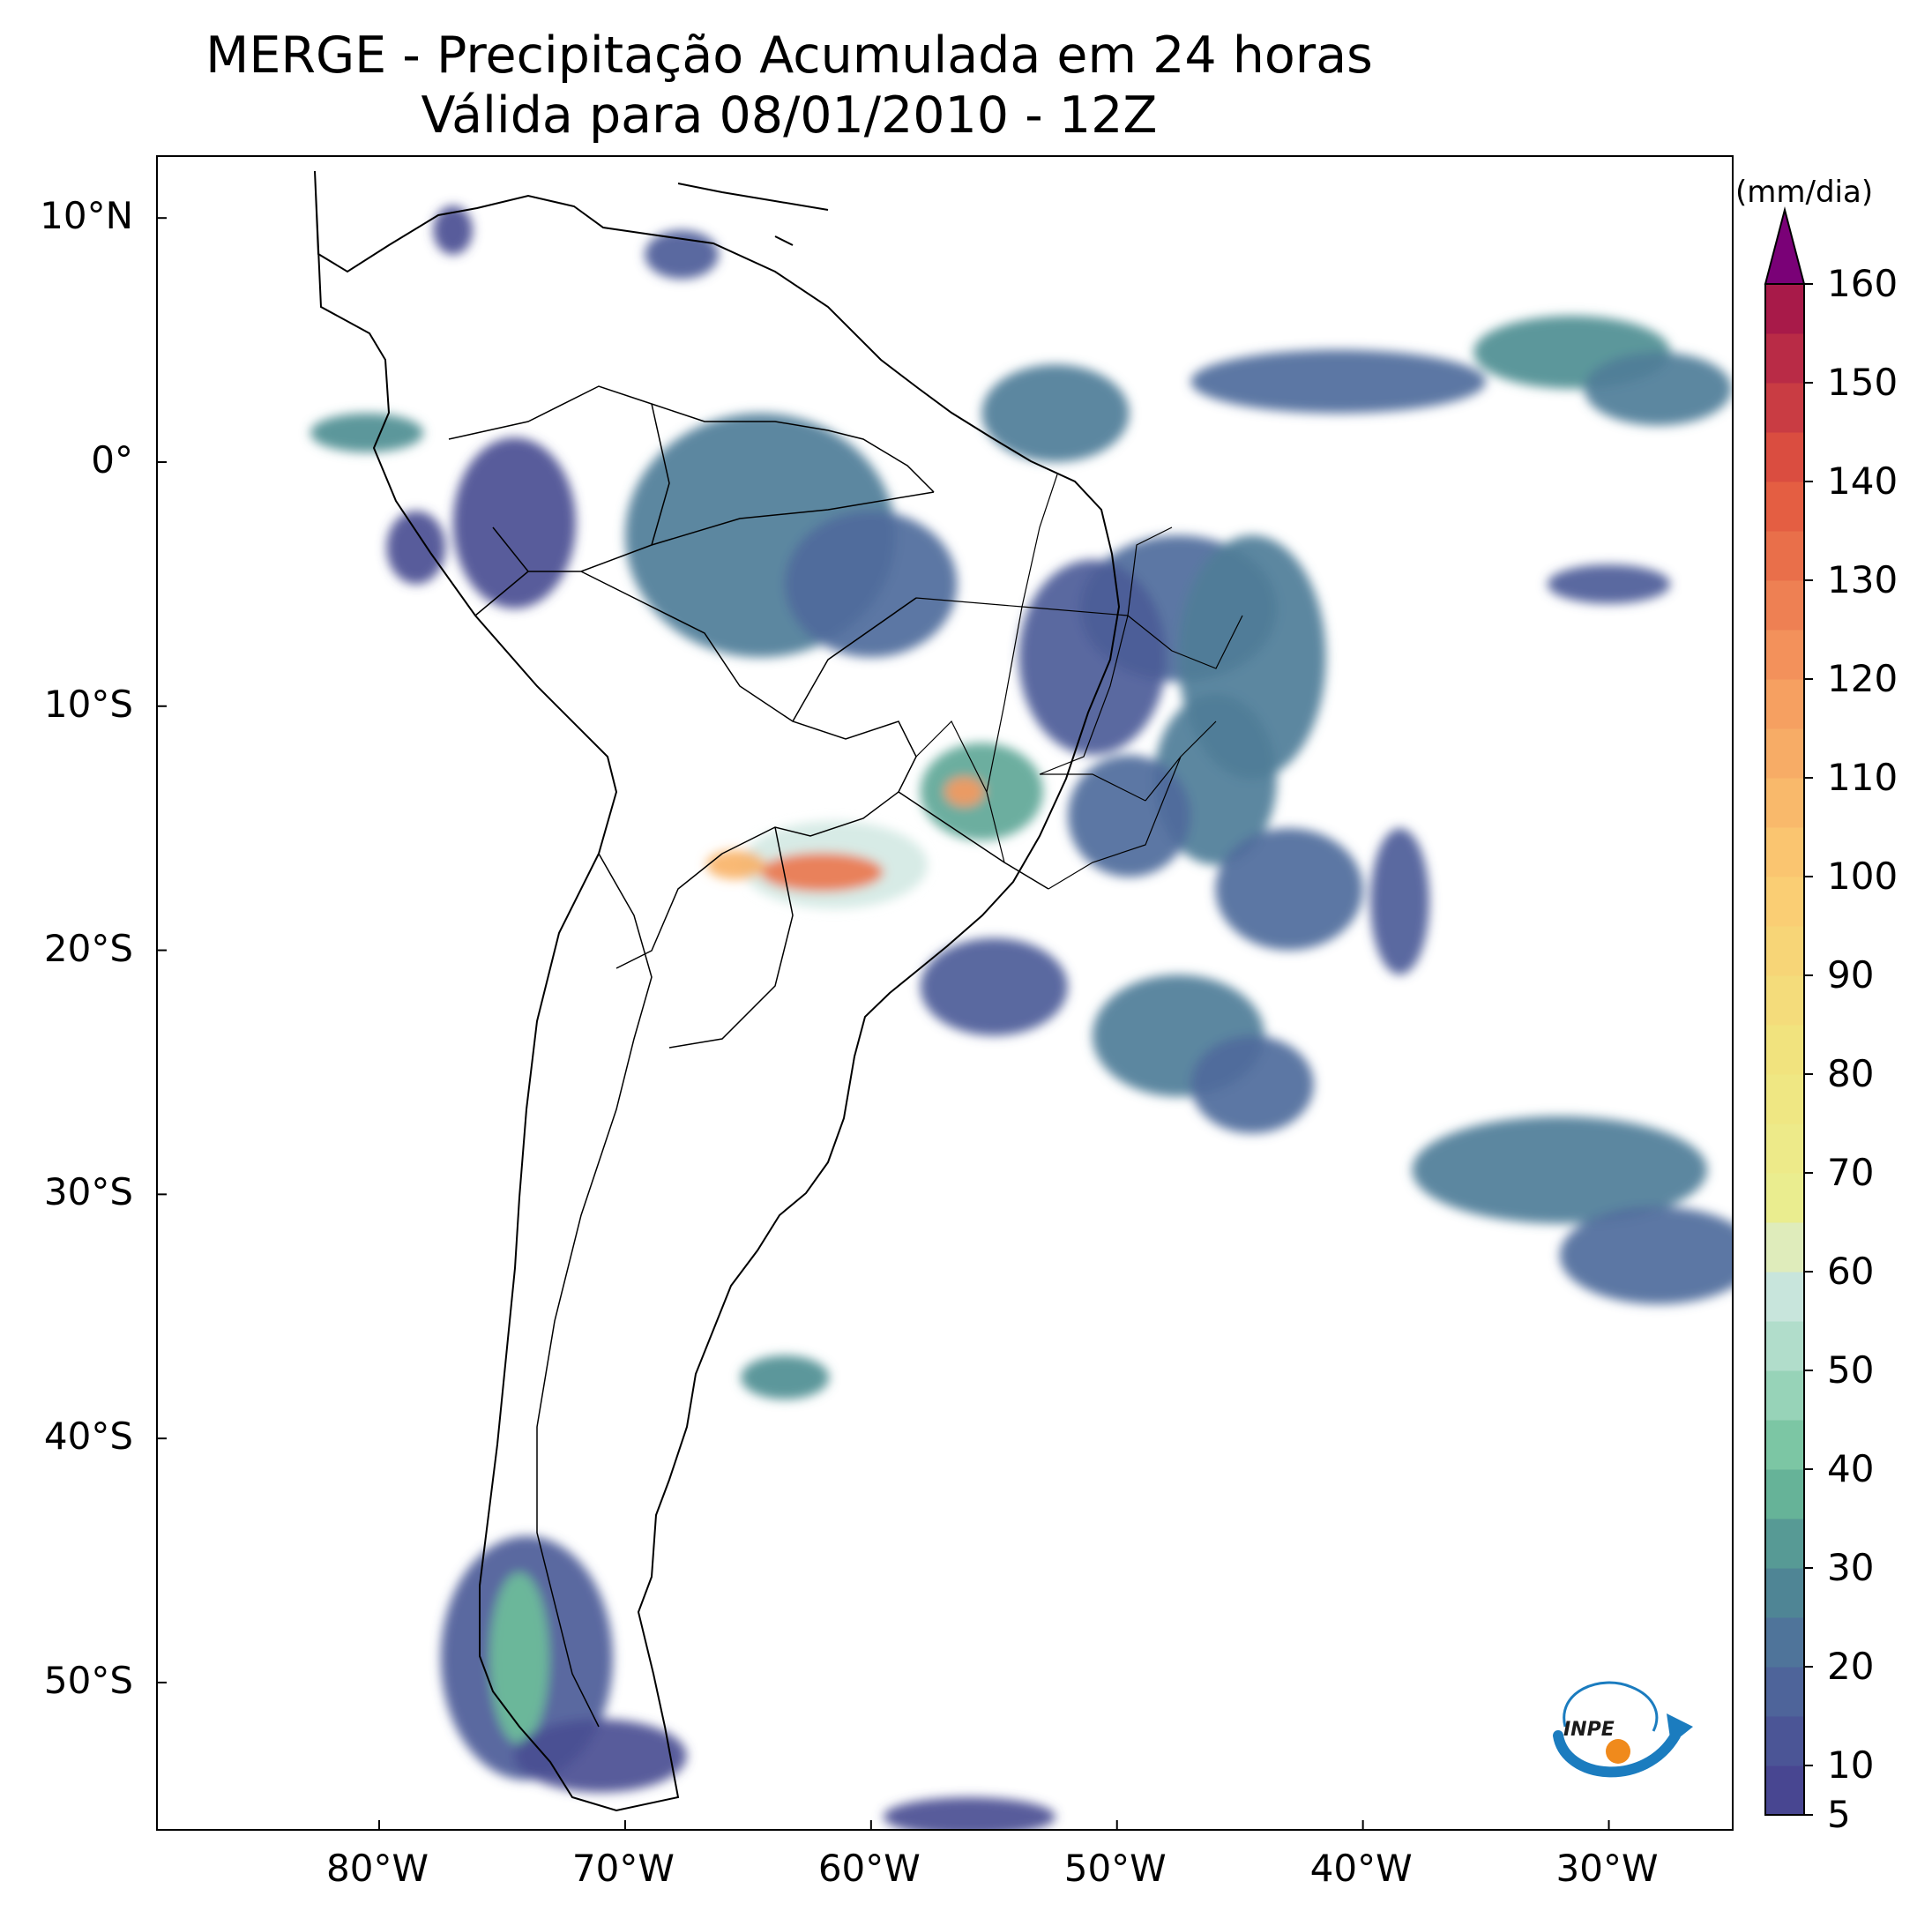 The width and height of the screenshot is (1932, 1911). What do you see at coordinates (1839, 1815) in the screenshot?
I see `colorbar-tick-label: 5` at bounding box center [1839, 1815].